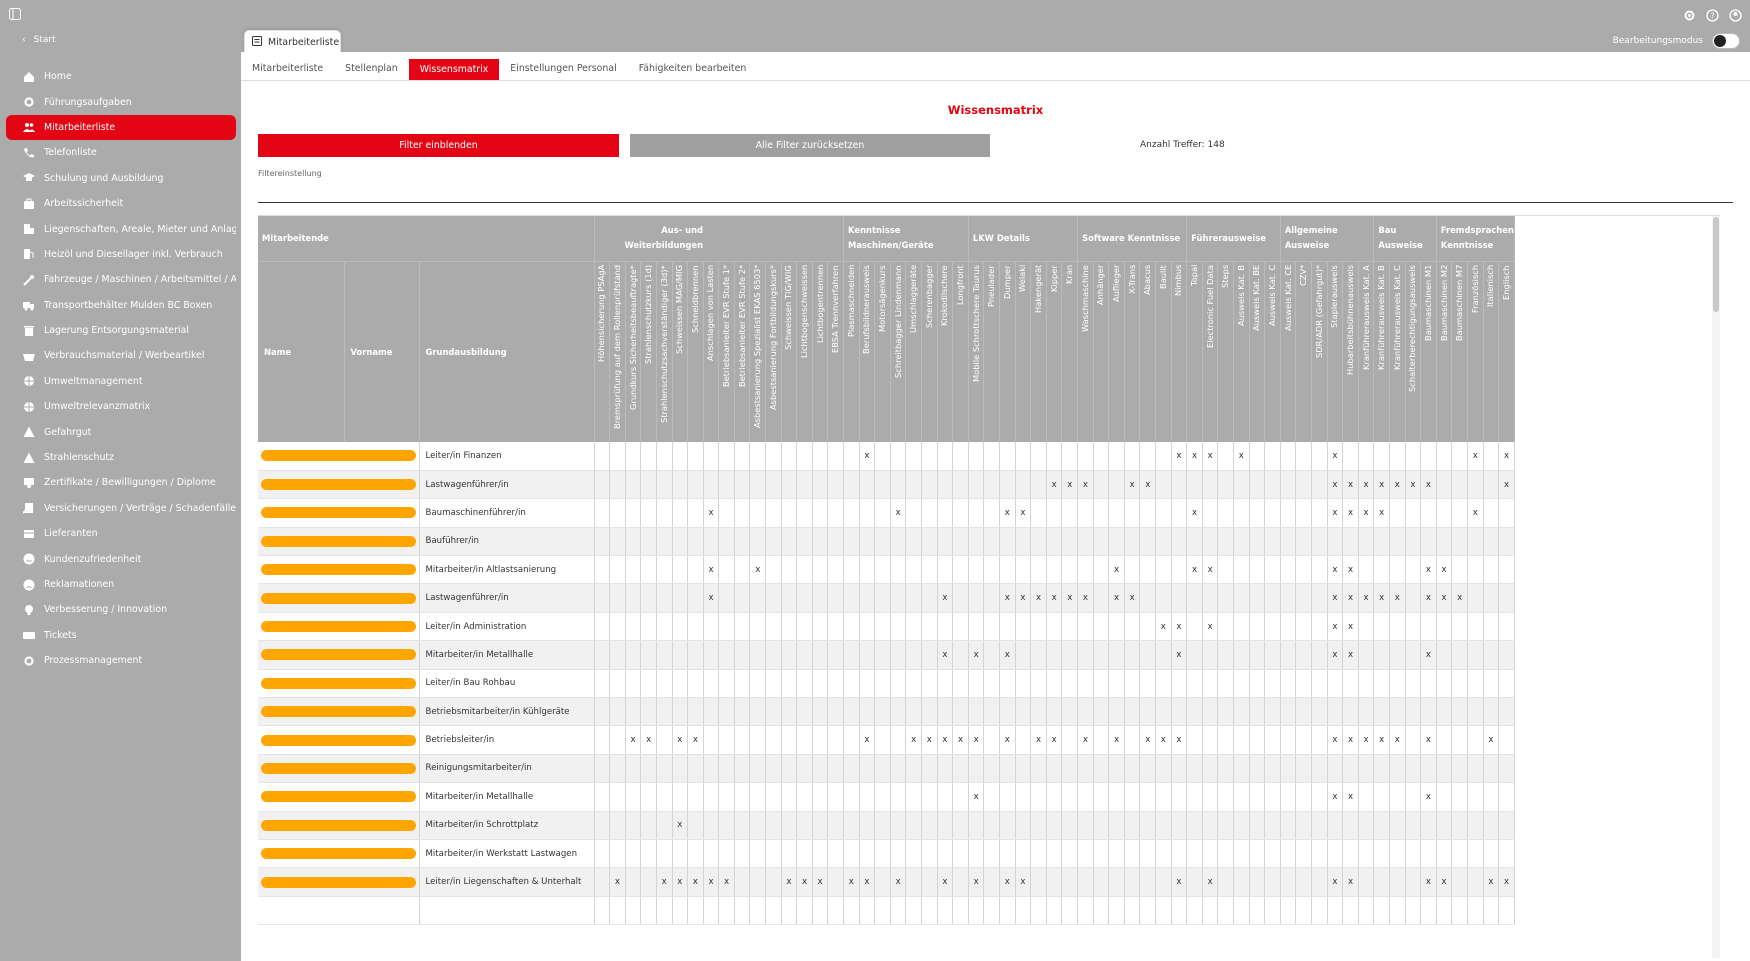 The image size is (1750, 961). I want to click on back-link: ‹ Start, so click(39, 40).